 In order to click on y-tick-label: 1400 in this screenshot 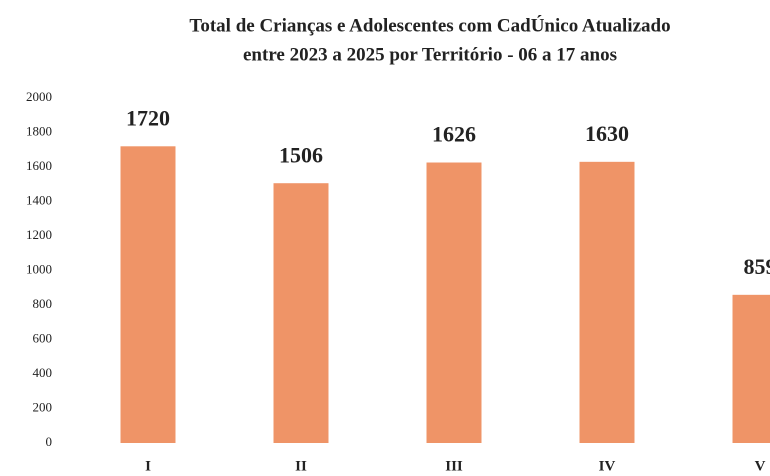, I will do `click(39, 199)`.